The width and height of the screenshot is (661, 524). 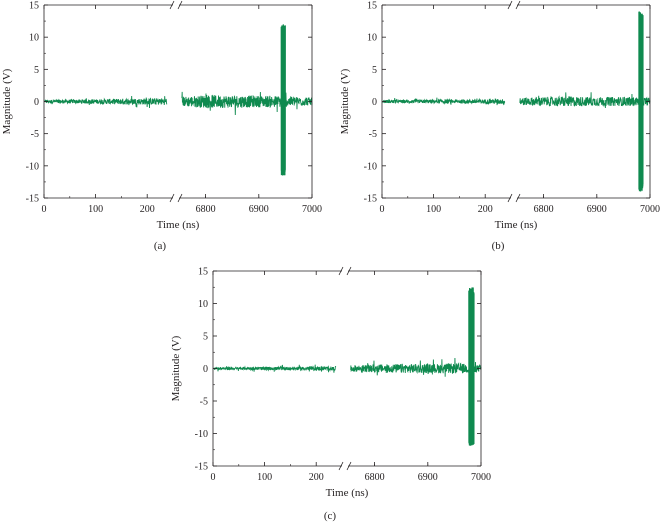 I want to click on panel-label: (a), so click(x=160, y=246).